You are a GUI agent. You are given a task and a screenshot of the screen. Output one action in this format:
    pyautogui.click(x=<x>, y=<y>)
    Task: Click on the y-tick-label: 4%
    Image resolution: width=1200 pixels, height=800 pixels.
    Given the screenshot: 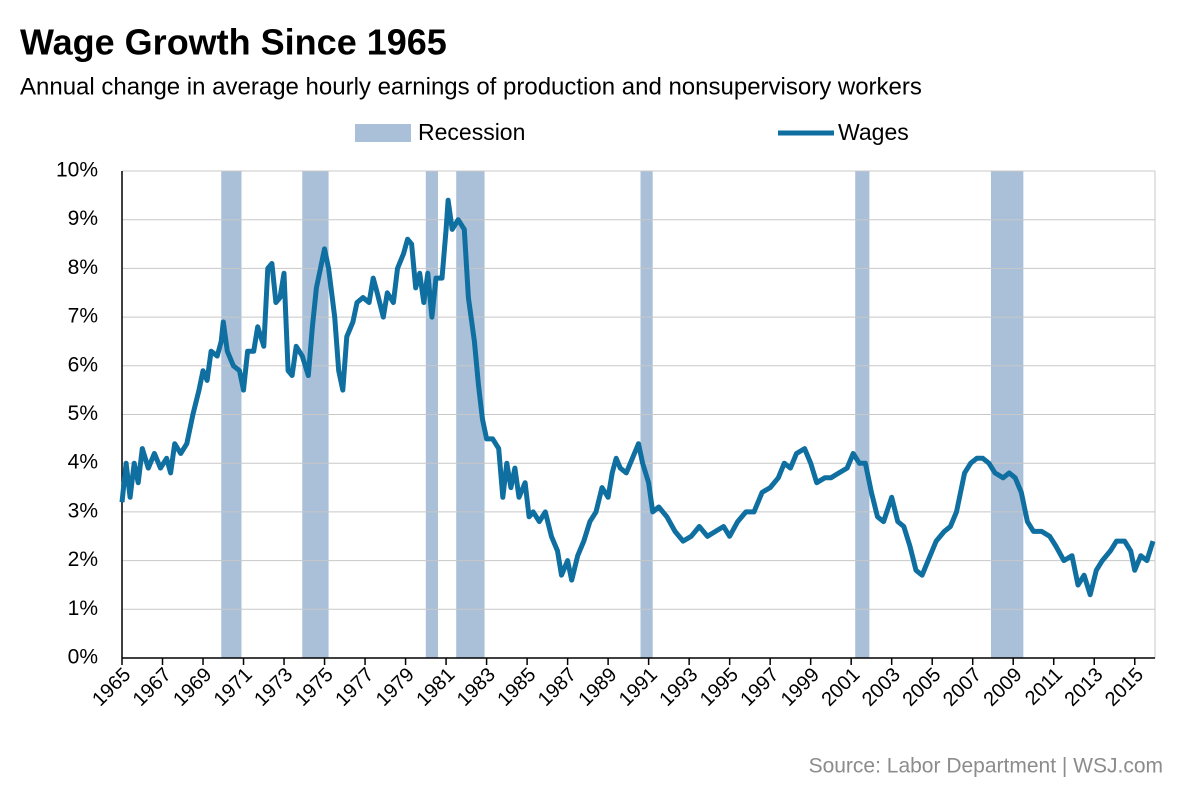 What is the action you would take?
    pyautogui.click(x=83, y=462)
    